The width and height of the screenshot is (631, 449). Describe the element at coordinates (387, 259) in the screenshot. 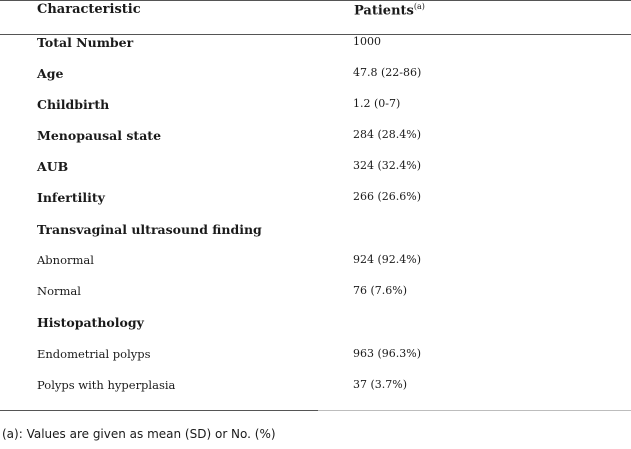

I see `row-value: 924 (92.4%)` at that location.